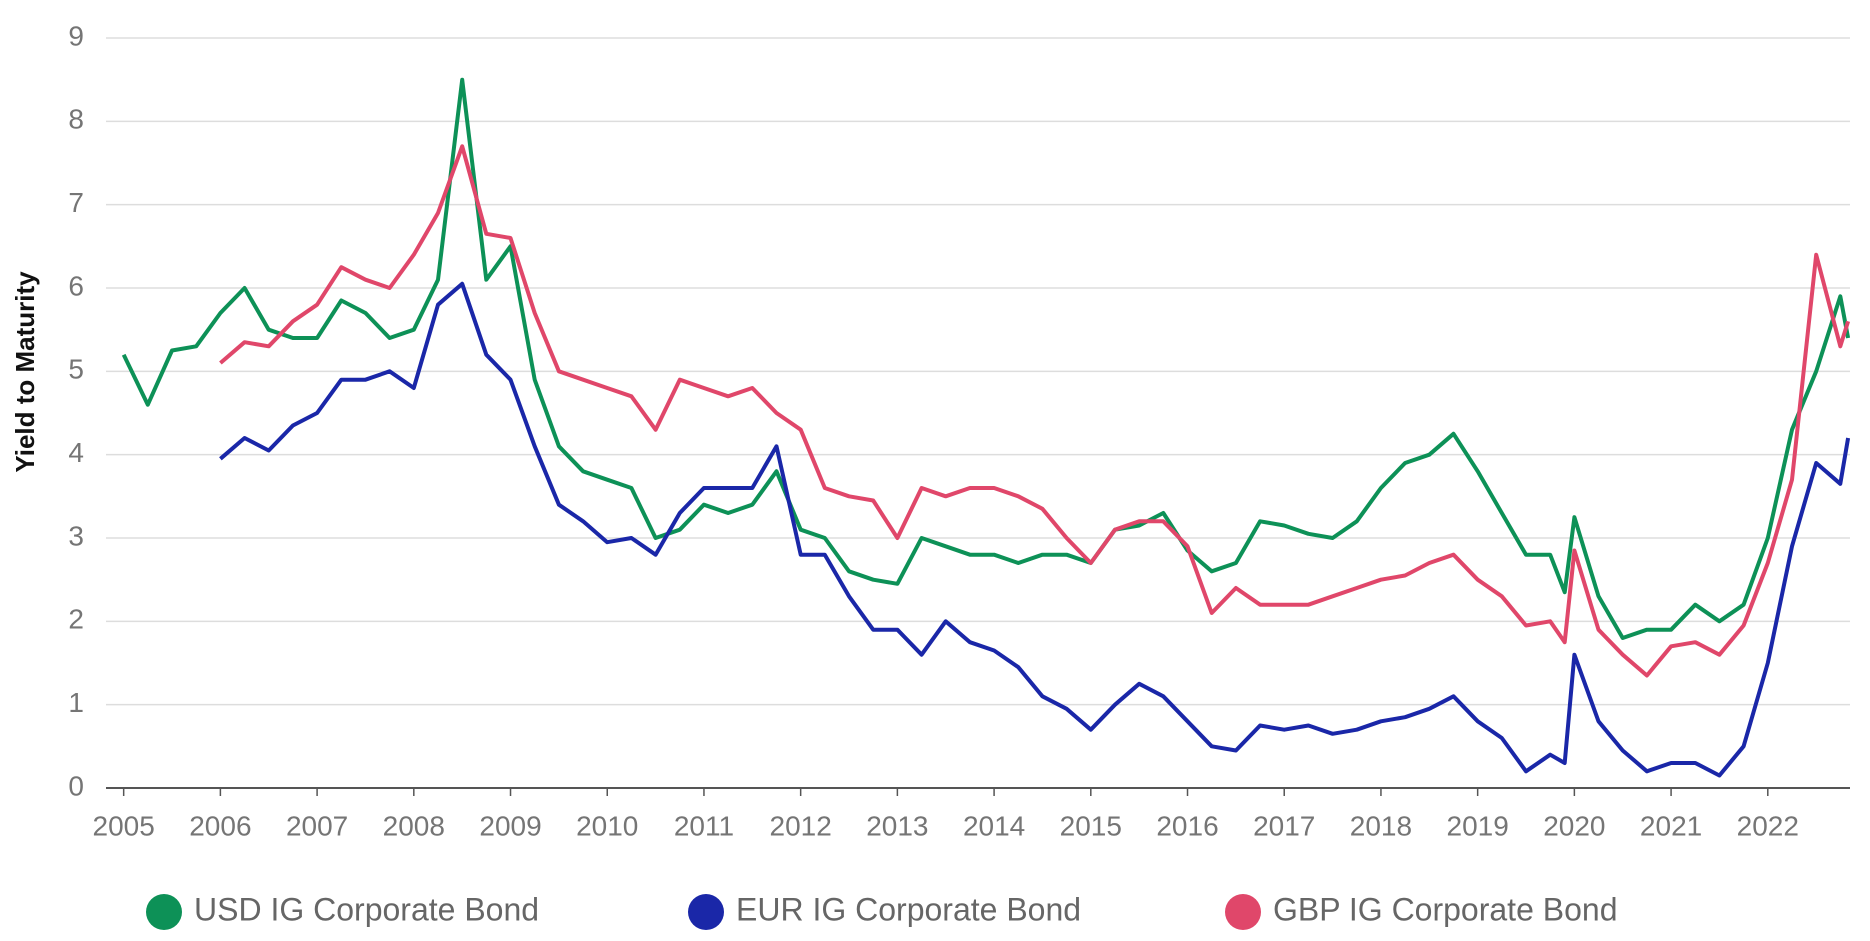  Describe the element at coordinates (414, 825) in the screenshot. I see `x-tick-label: 2008` at that location.